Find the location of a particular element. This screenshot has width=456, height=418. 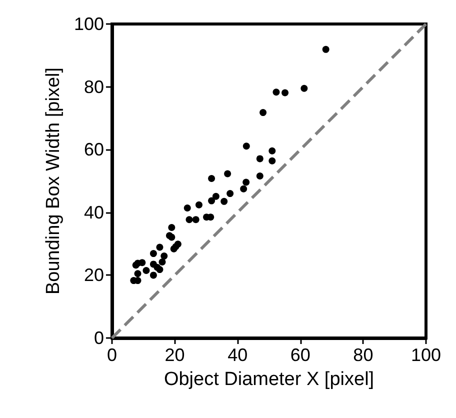

x-axis-title: Object Diameter X [pixel] is located at coordinates (269, 379).